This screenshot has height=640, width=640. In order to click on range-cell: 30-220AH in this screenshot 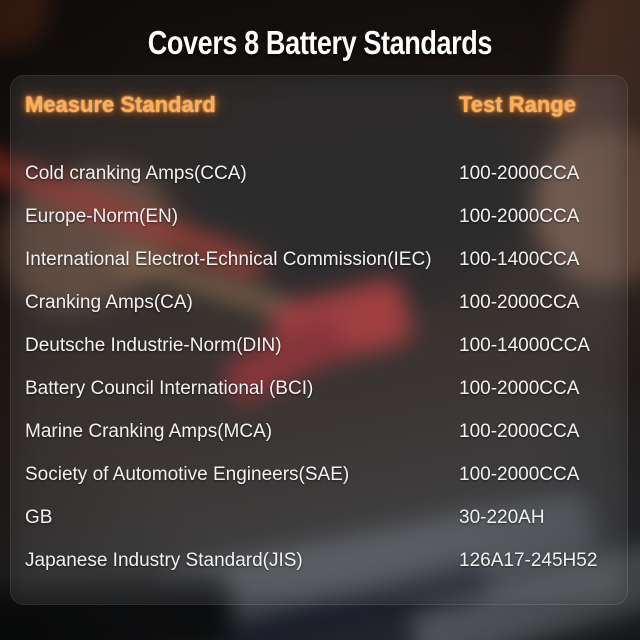, I will do `click(502, 517)`.